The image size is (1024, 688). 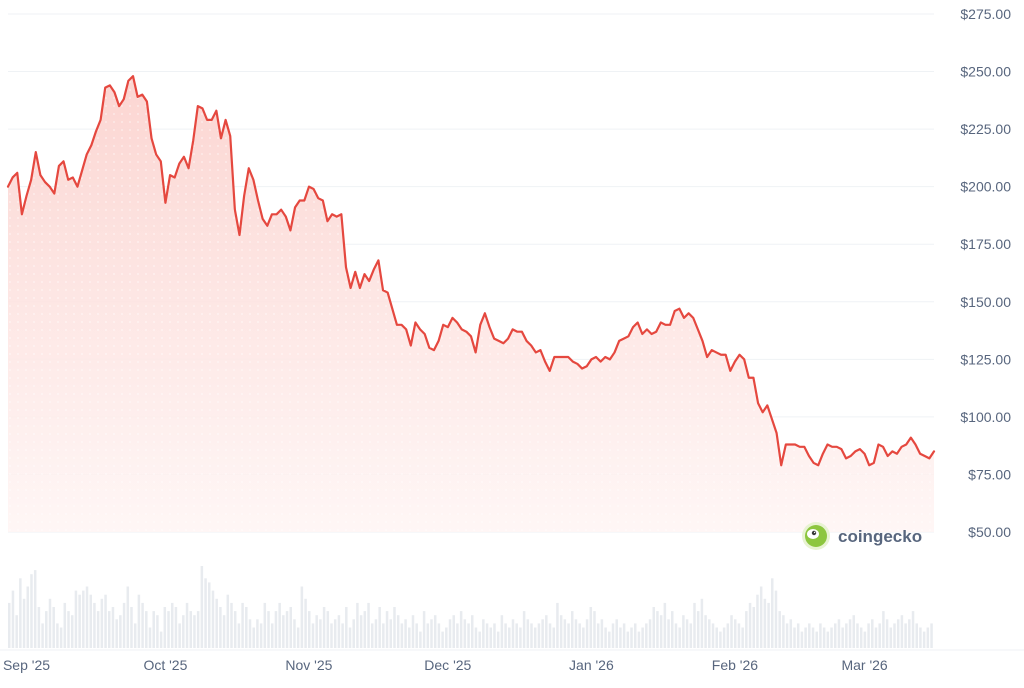 What do you see at coordinates (735, 665) in the screenshot?
I see `x-tick-label: Feb '26` at bounding box center [735, 665].